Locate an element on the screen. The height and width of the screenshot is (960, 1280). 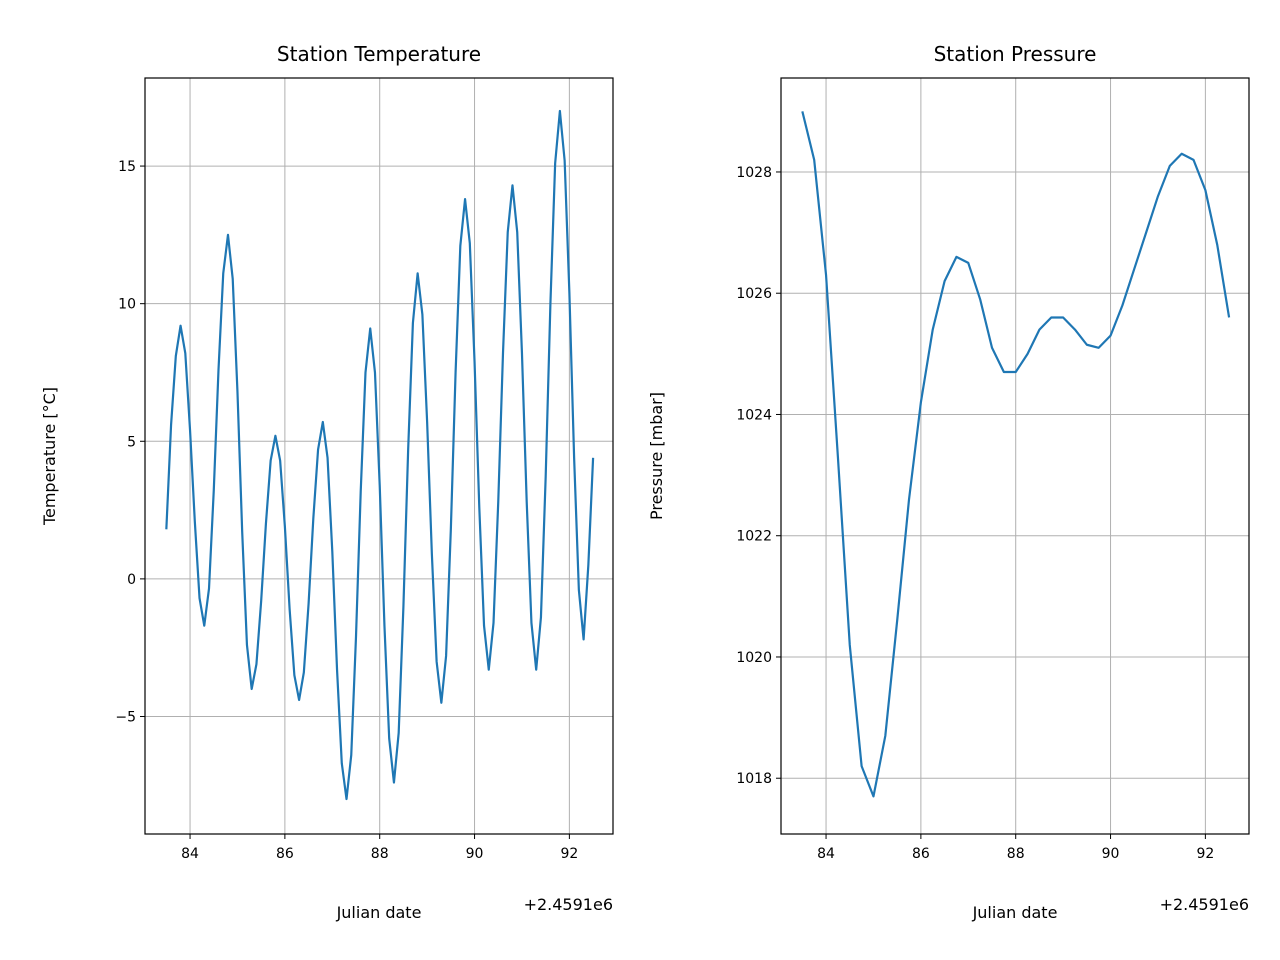
y-tick-label: 1022 is located at coordinates (754, 537).